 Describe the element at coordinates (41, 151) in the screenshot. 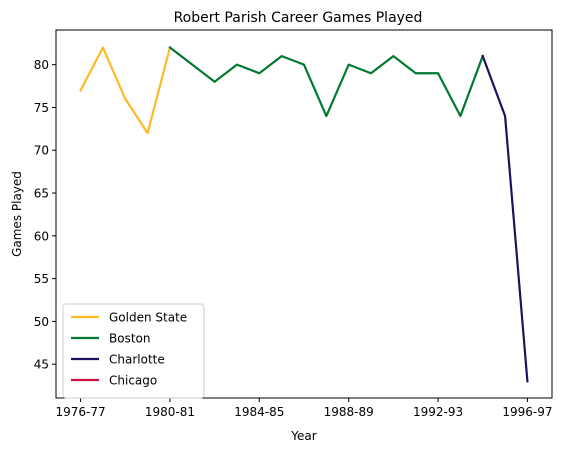

I see `y-tick-label: 70` at that location.